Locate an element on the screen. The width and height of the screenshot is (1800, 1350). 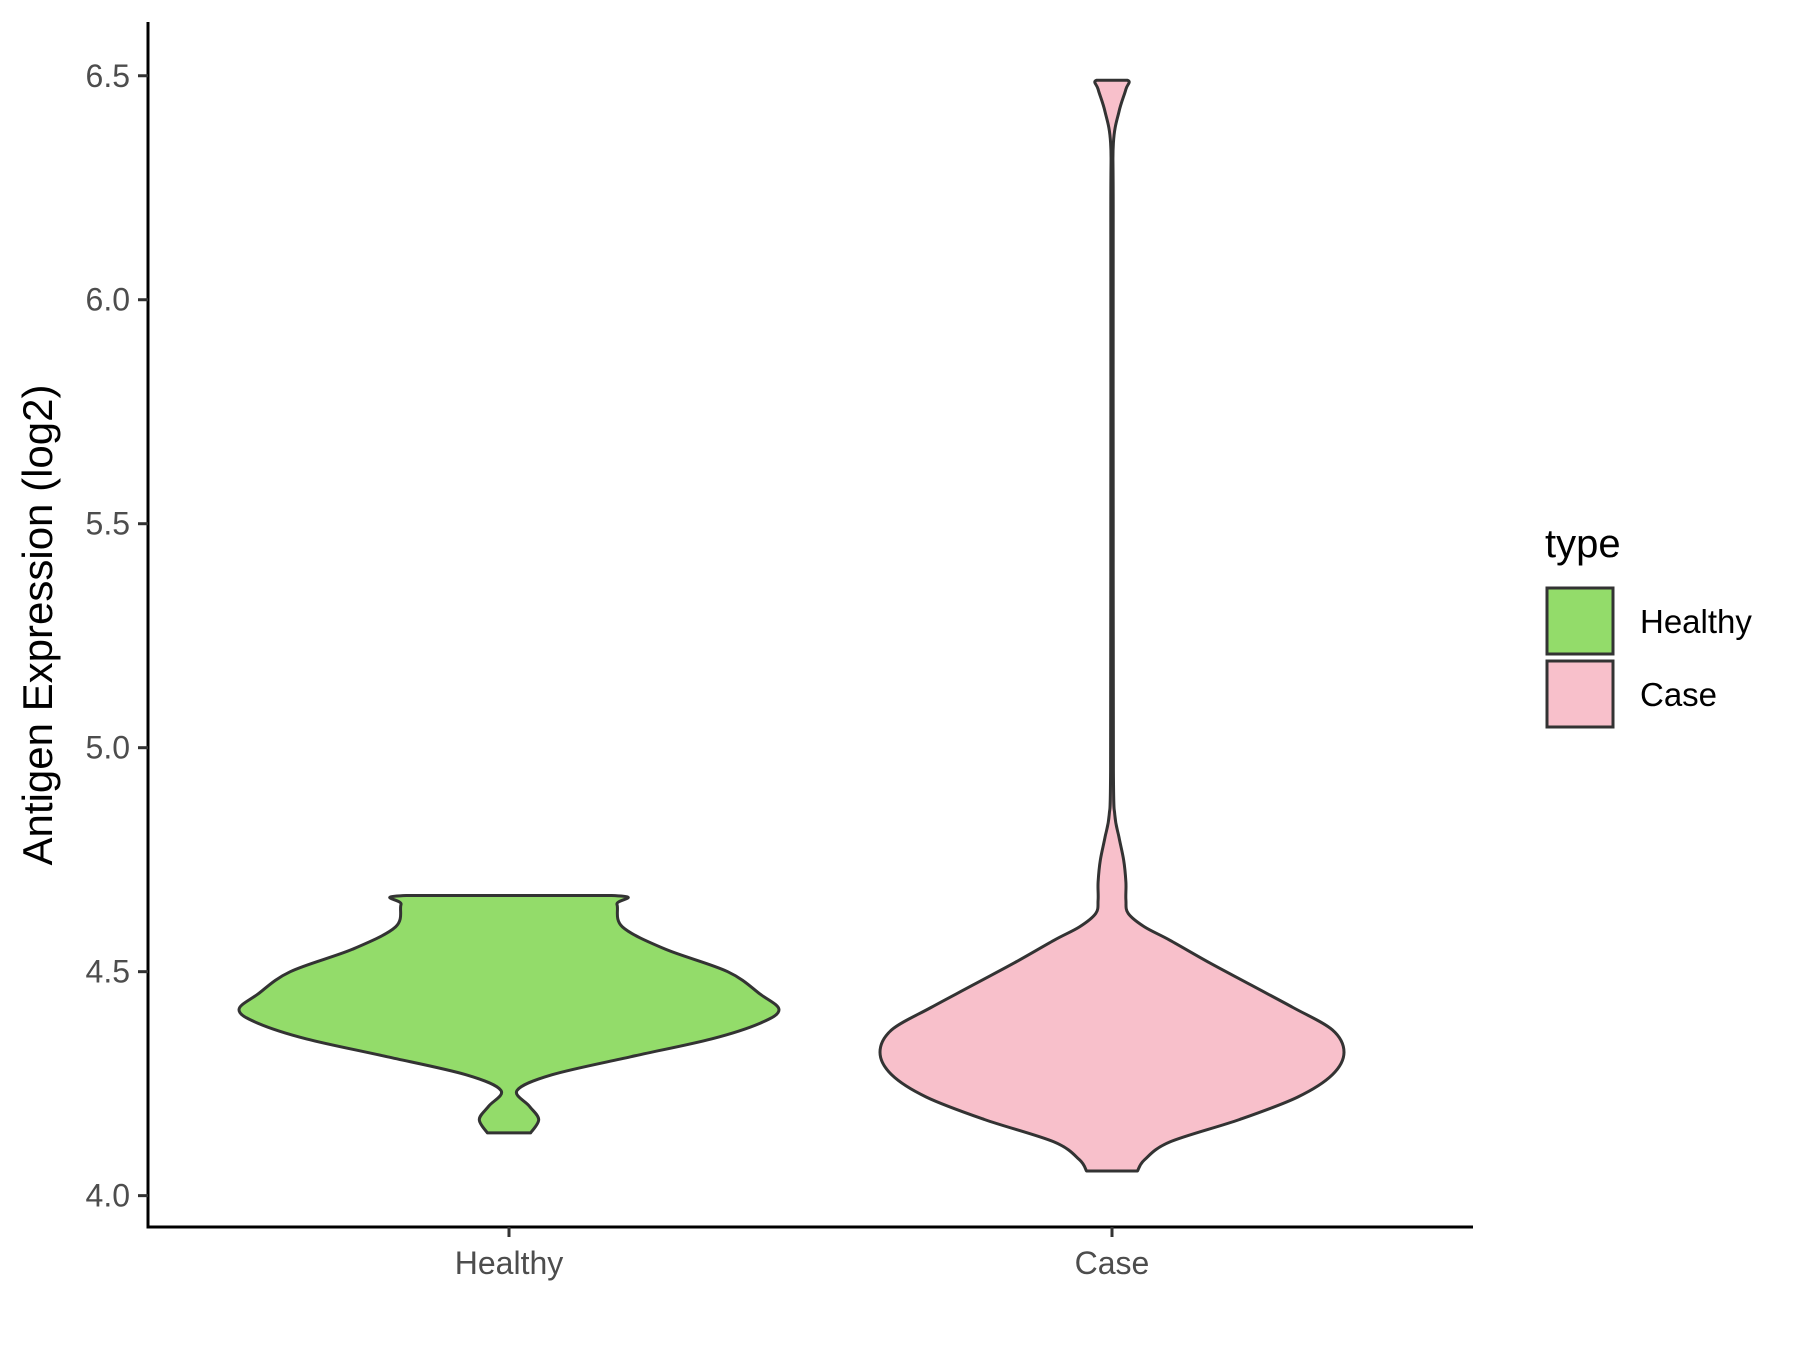
y-tick-label: 6.0 is located at coordinates (108, 300).